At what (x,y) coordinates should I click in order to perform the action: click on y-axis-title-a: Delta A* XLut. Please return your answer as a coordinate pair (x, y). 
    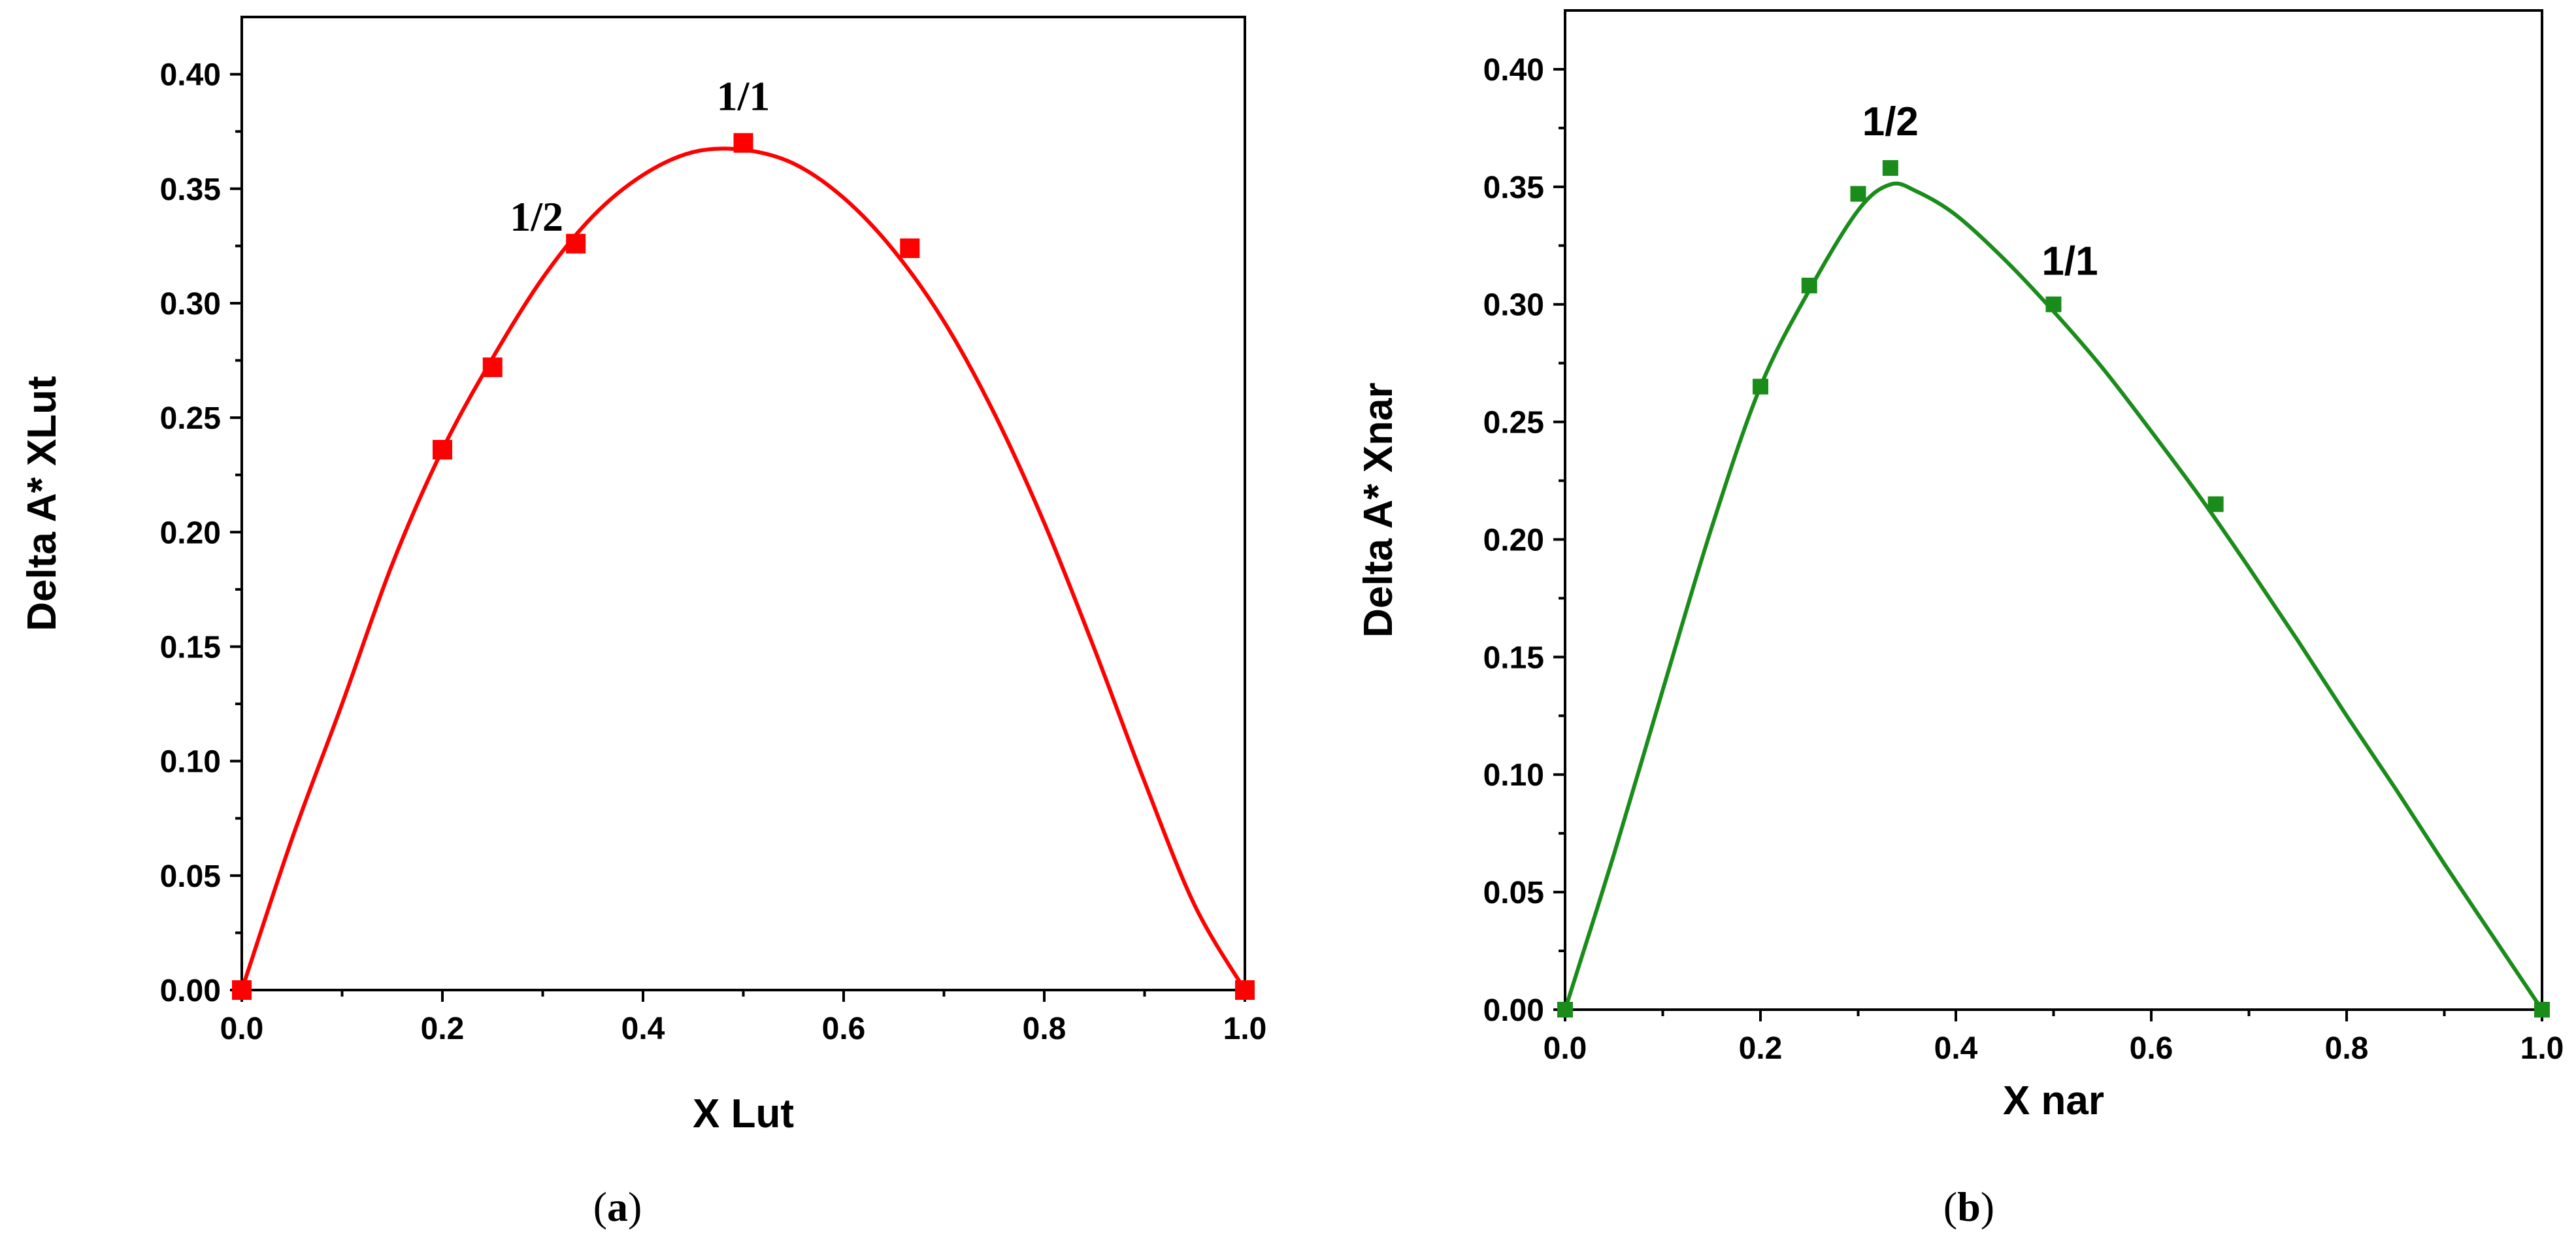
    Looking at the image, I should click on (42, 503).